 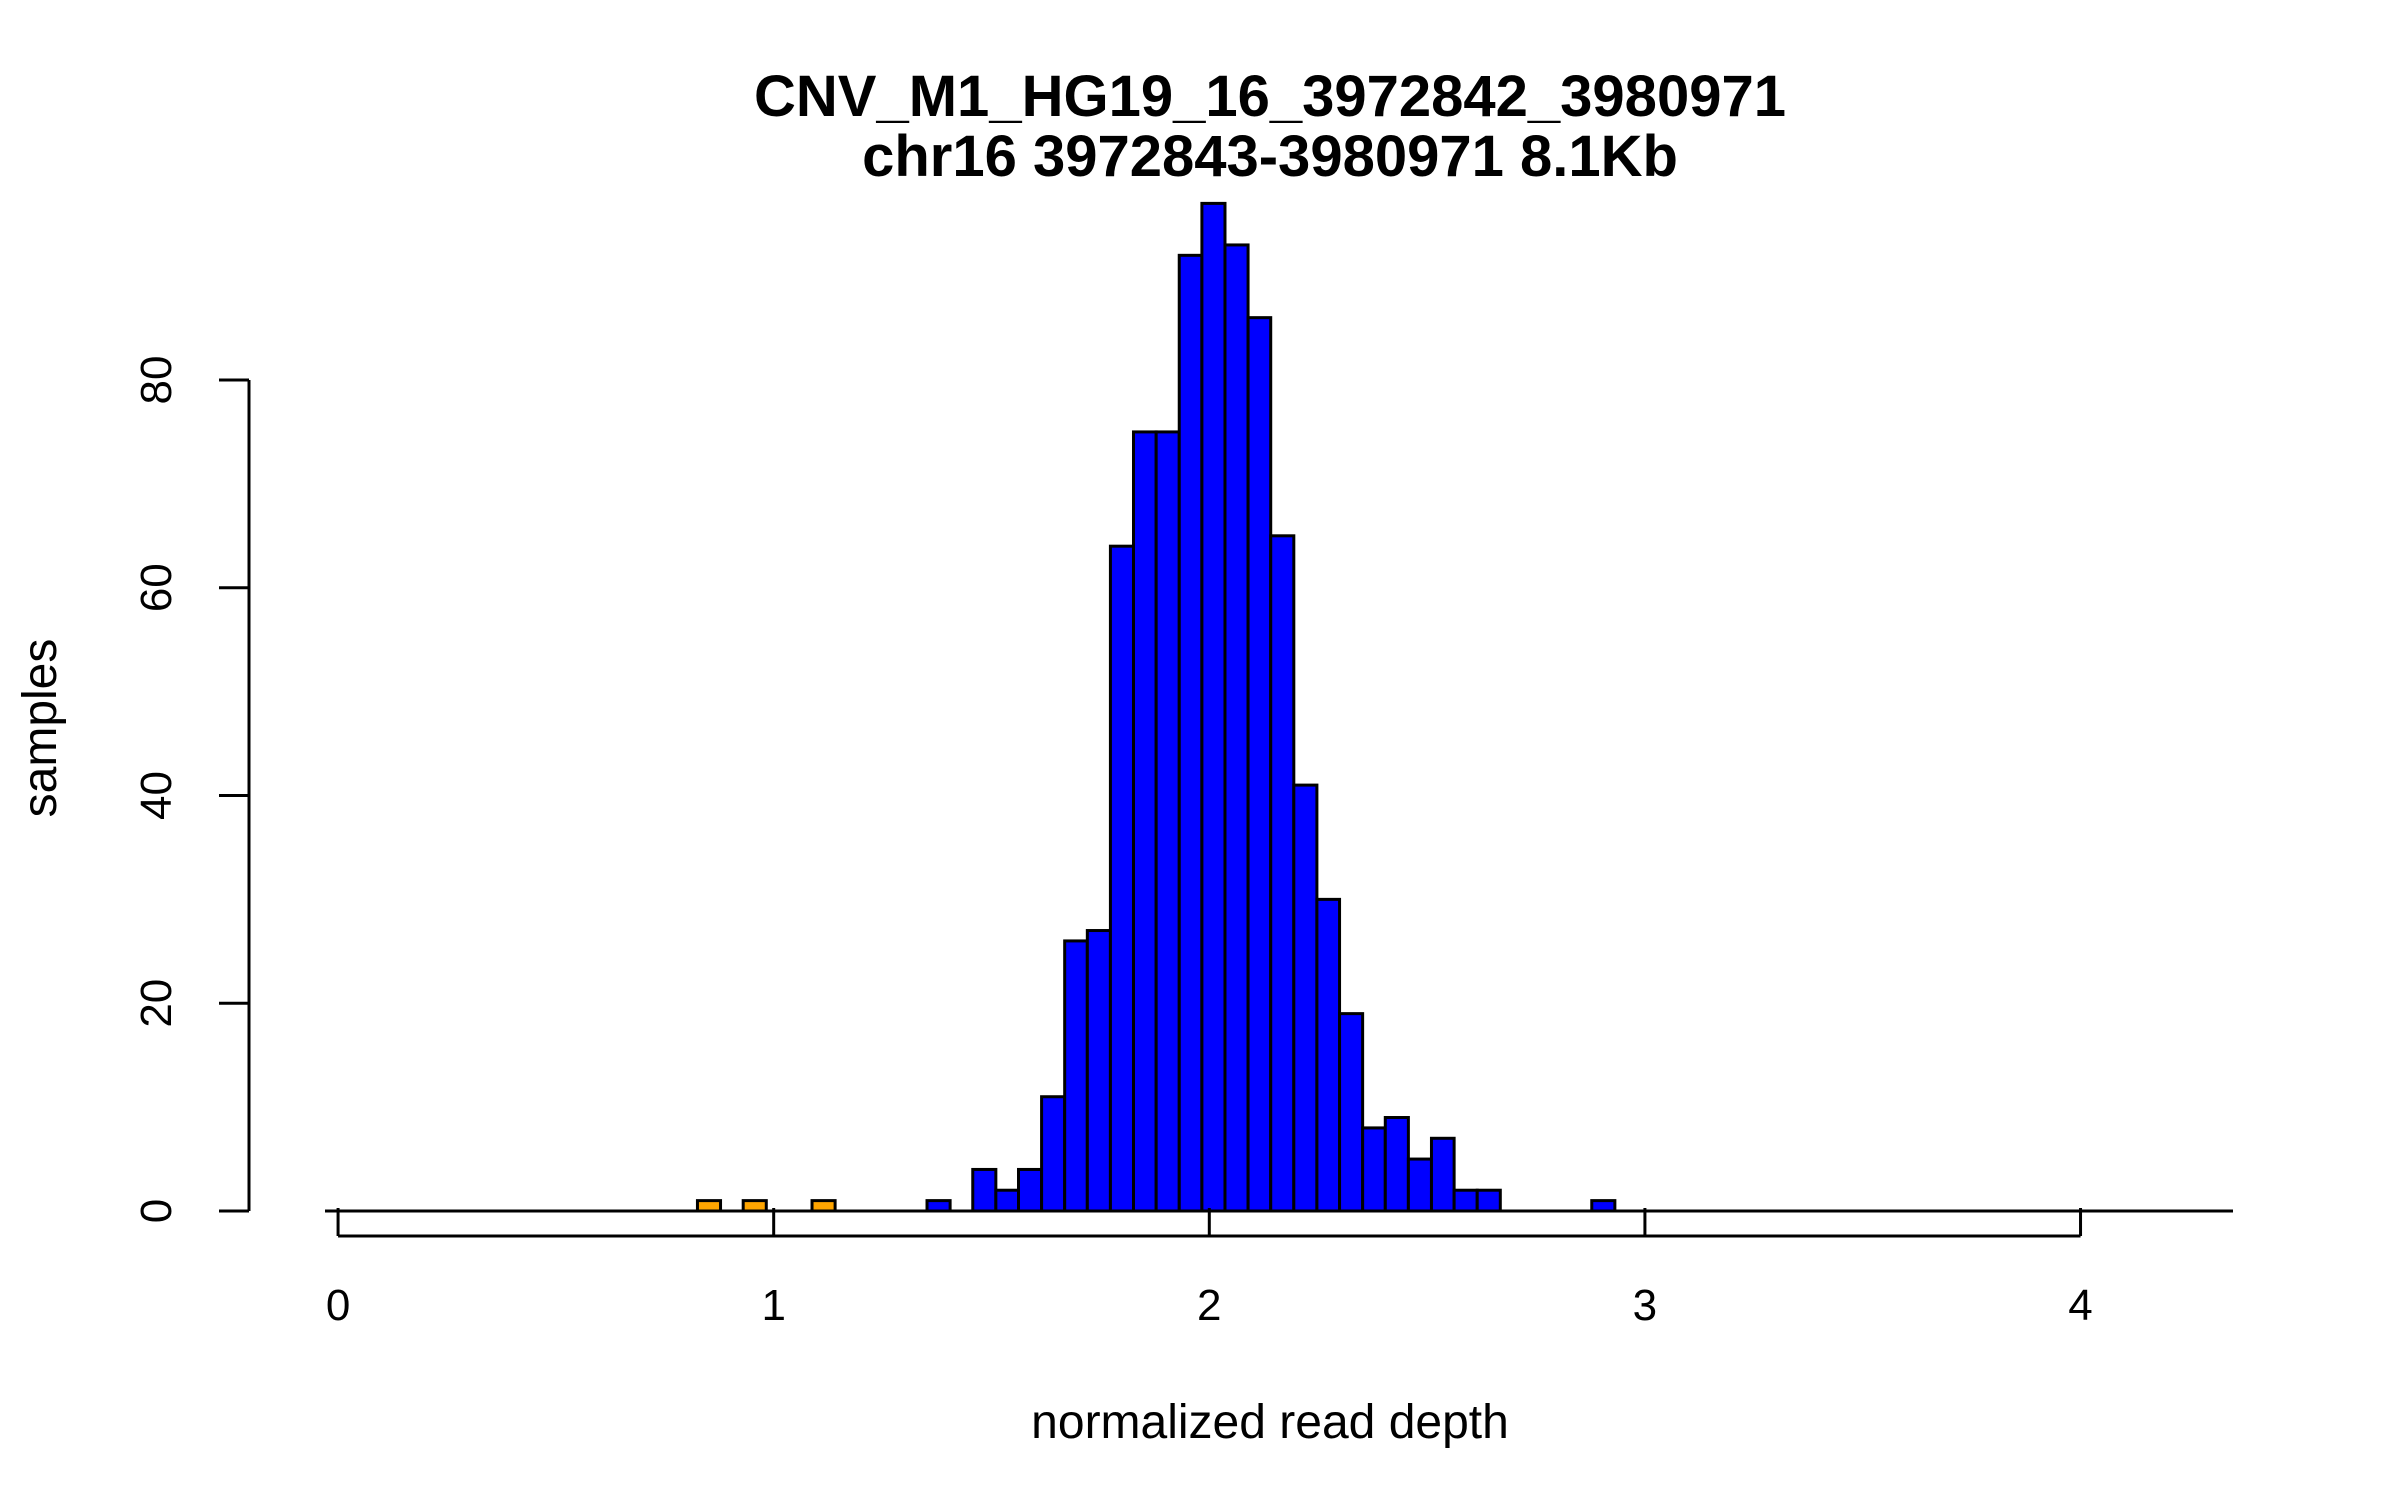 I want to click on y-axis: 0 20 40 60 80, so click(x=191, y=789).